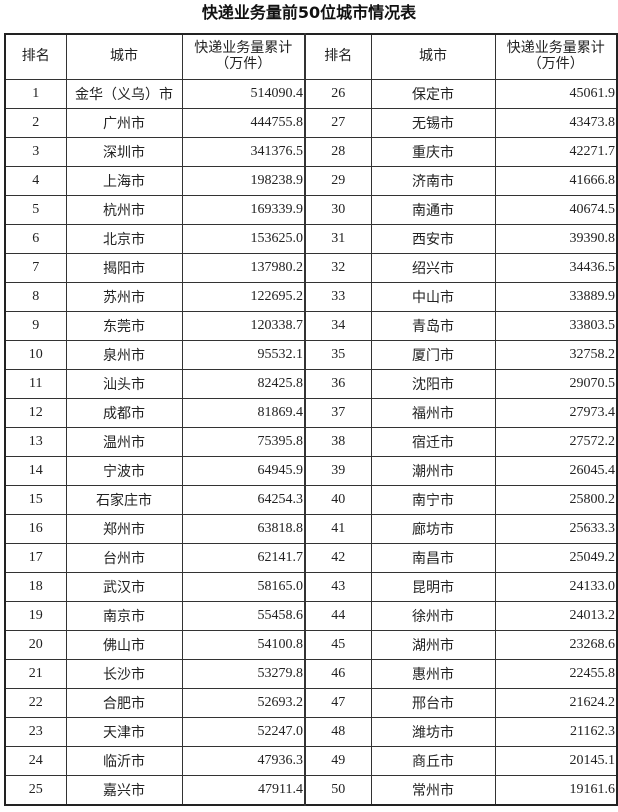  What do you see at coordinates (311, 500) in the screenshot?
I see `table-row: 15 石家庄市 64254.3 40 南宁市 25800.2` at bounding box center [311, 500].